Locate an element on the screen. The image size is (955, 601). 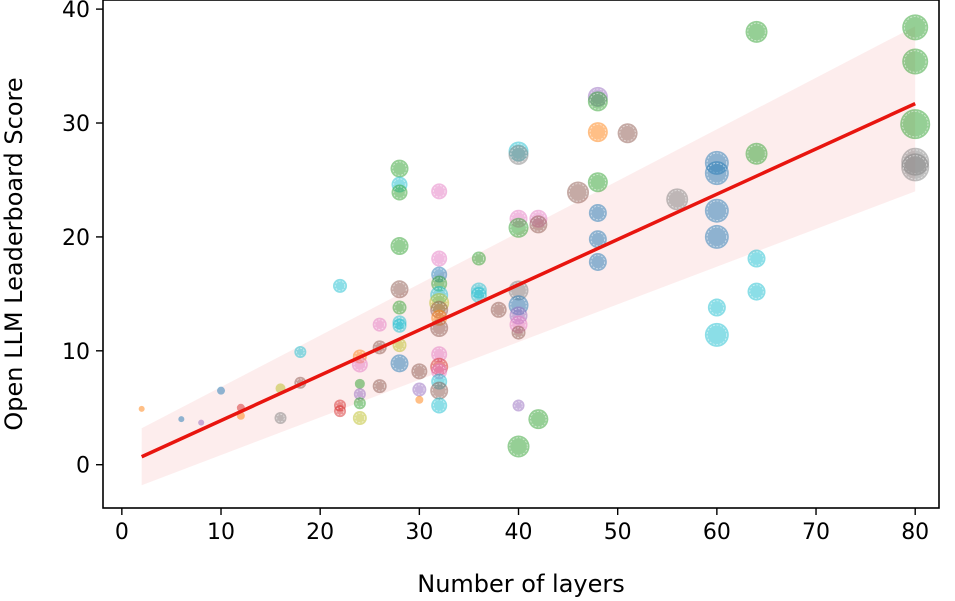
x-tick-label: 60 is located at coordinates (717, 532).